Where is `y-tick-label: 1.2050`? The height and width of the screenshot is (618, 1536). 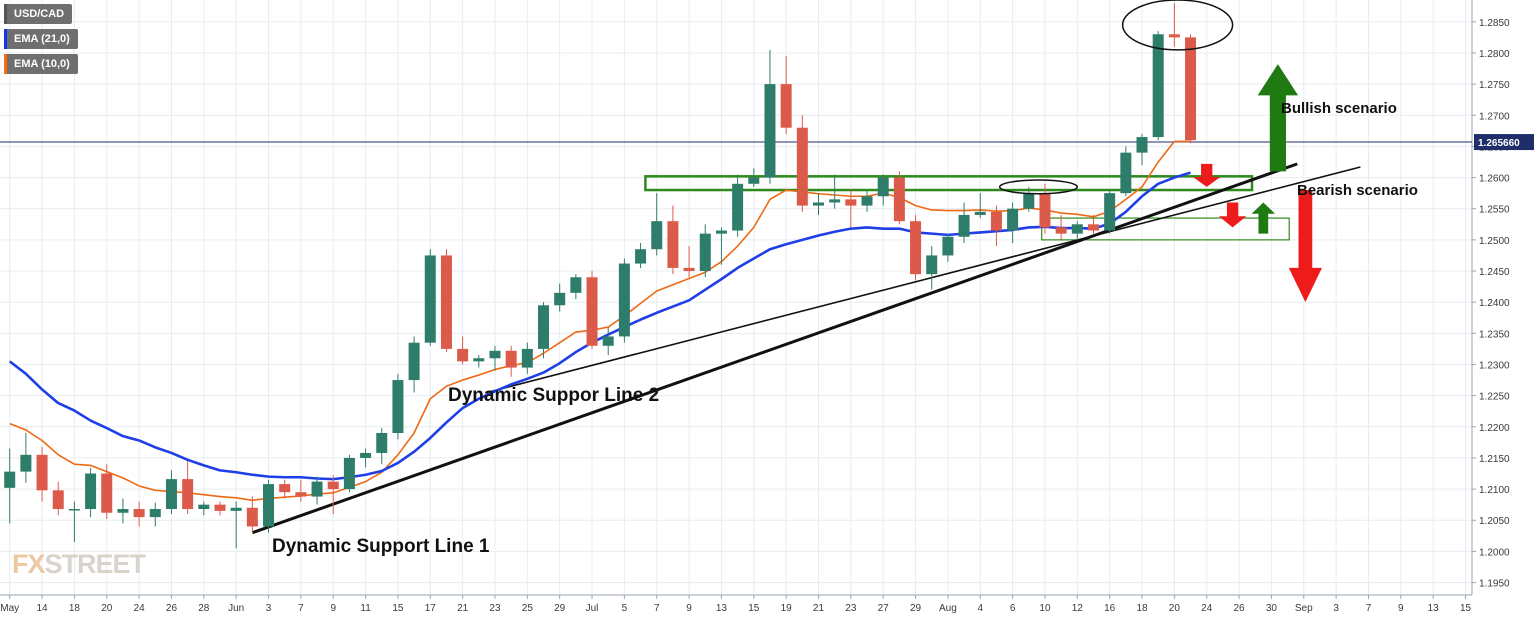
y-tick-label: 1.2050 is located at coordinates (1494, 521).